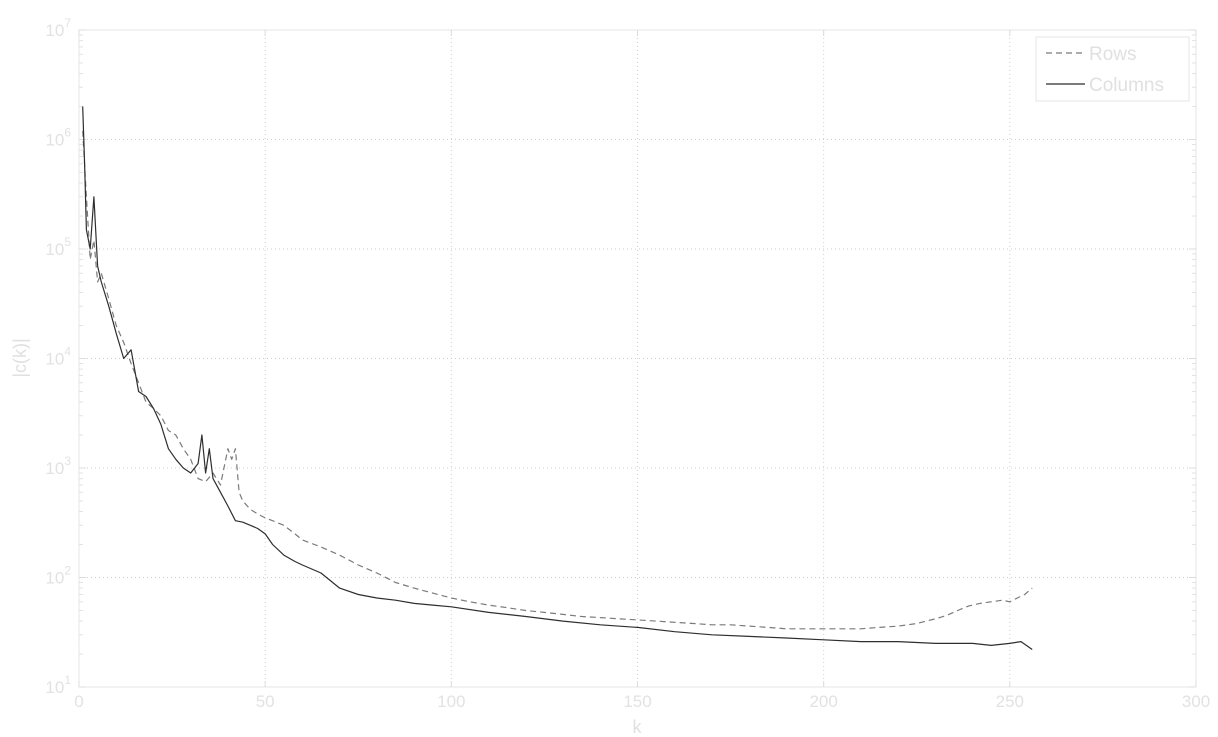 The width and height of the screenshot is (1218, 737). What do you see at coordinates (58, 28) in the screenshot?
I see `y-tick-label: 10⁷` at bounding box center [58, 28].